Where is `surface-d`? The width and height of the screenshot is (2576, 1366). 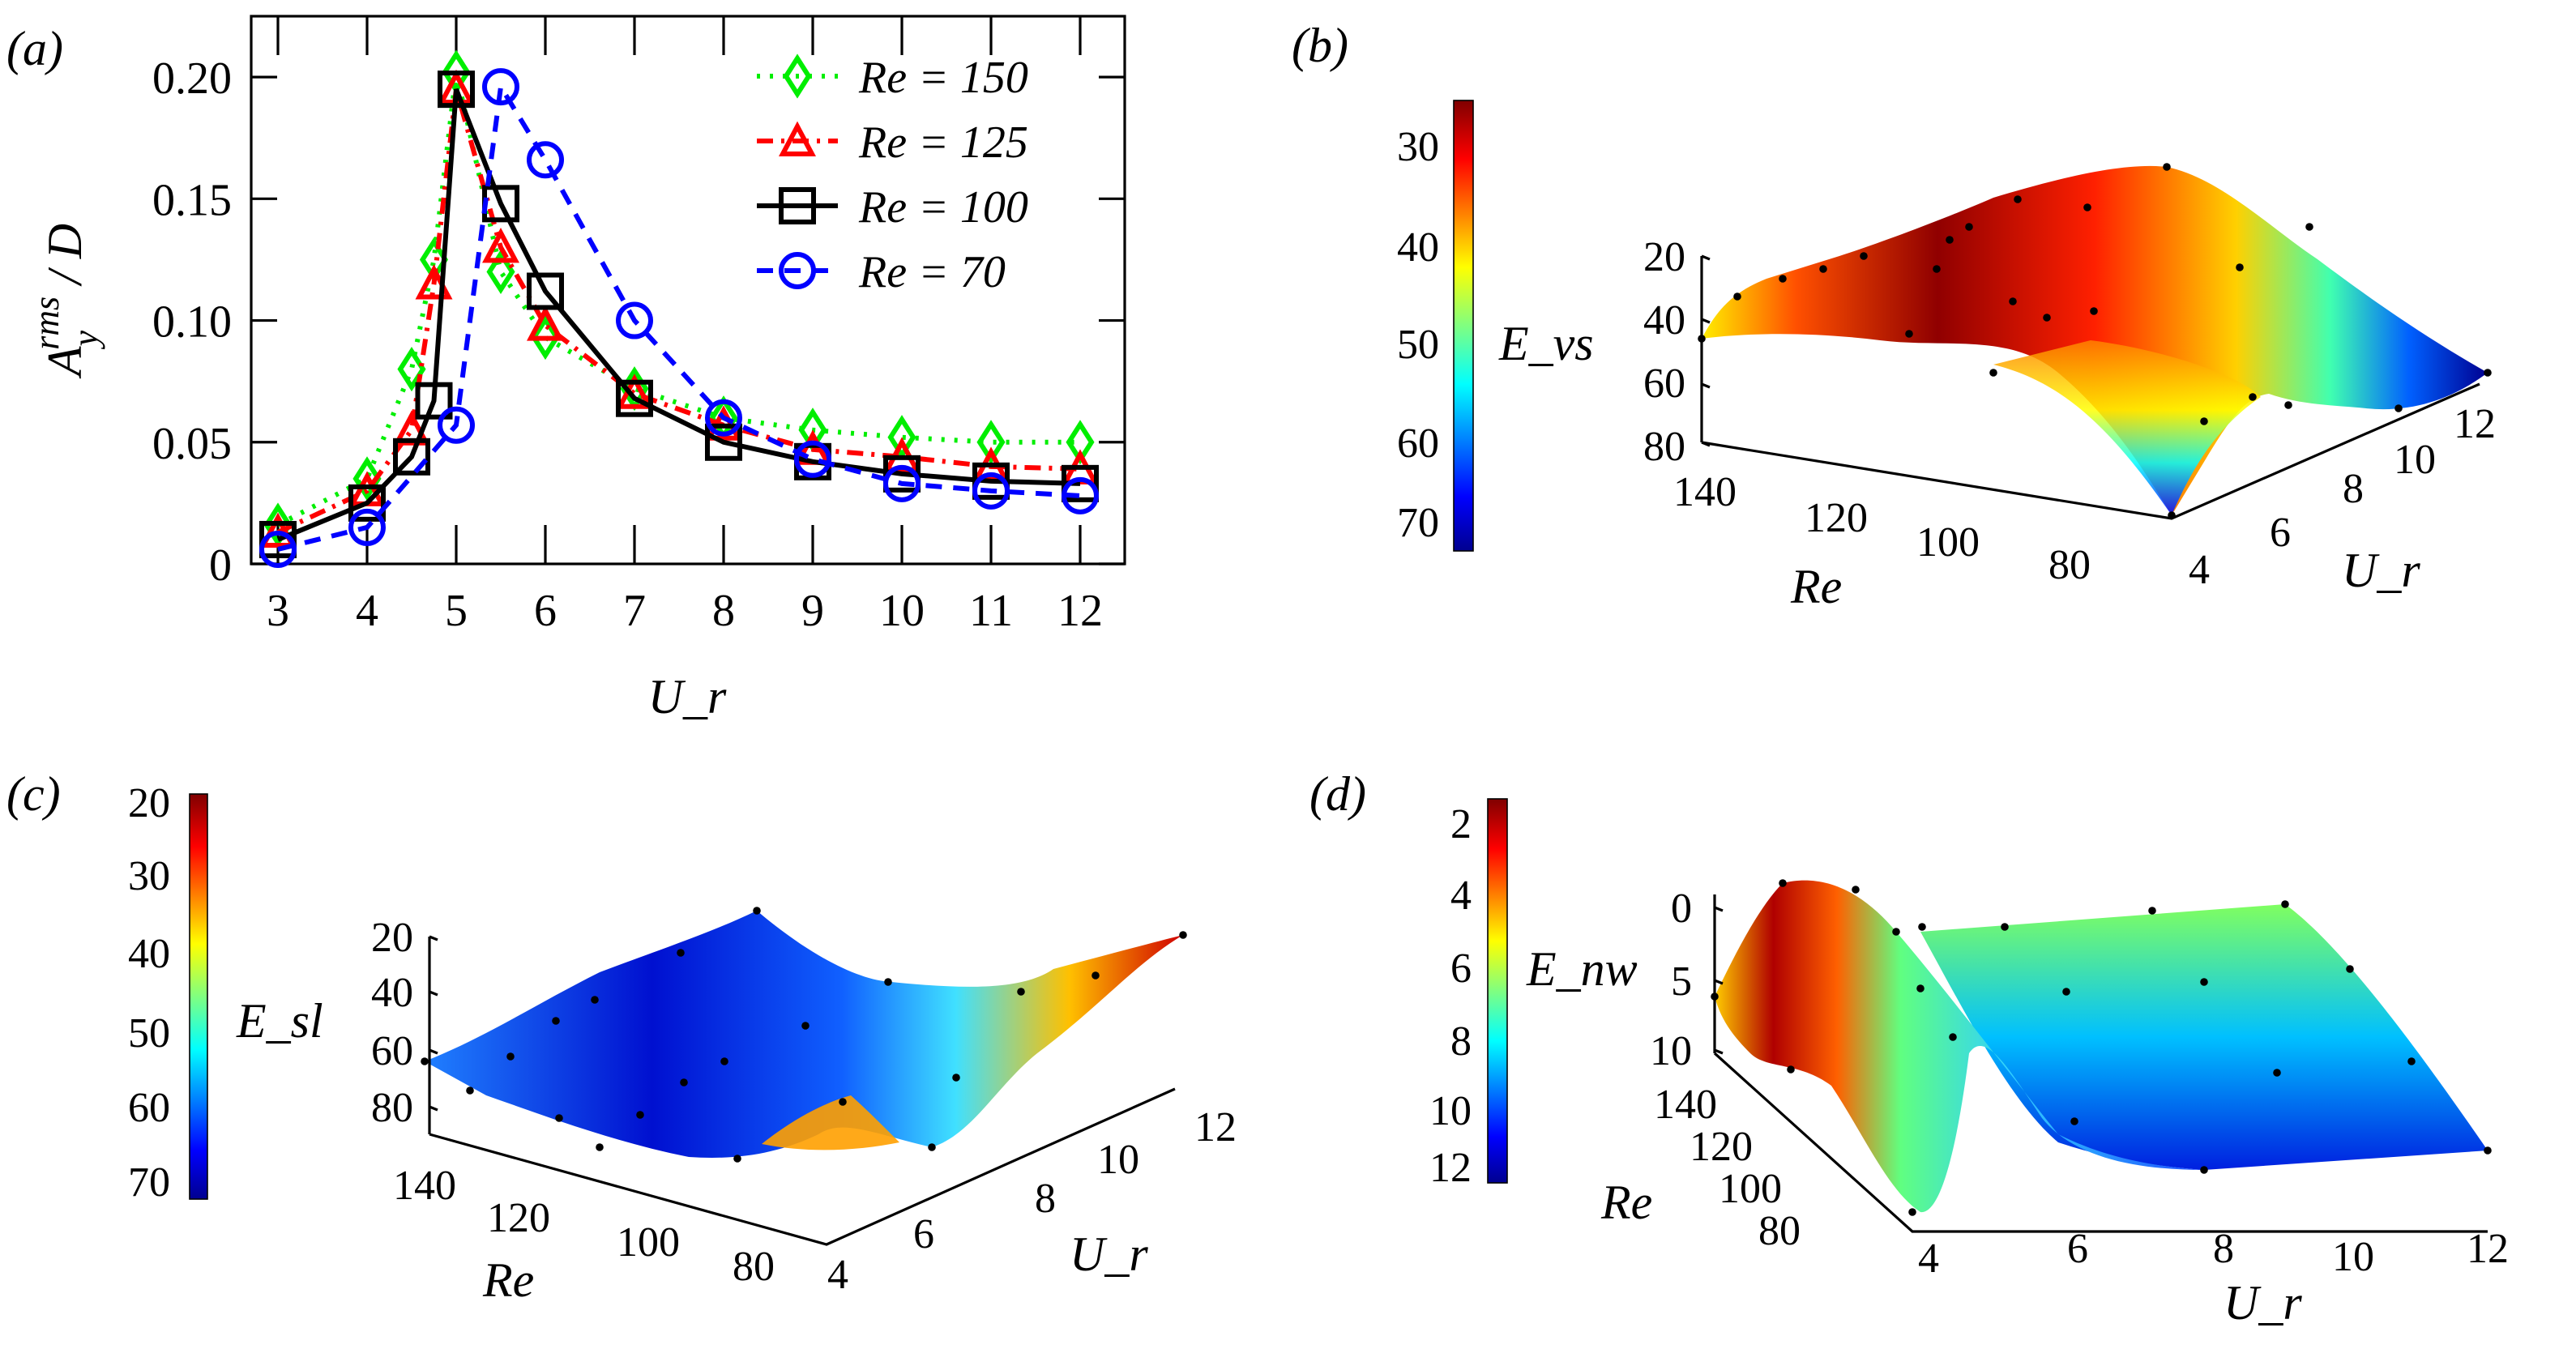
surface-d is located at coordinates (1959, 1046).